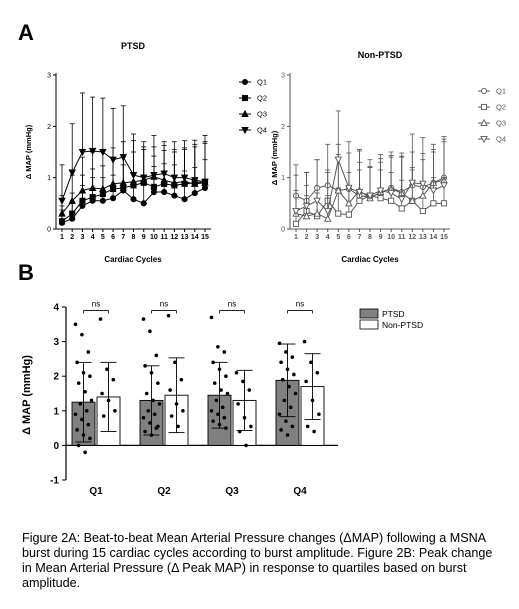 The width and height of the screenshot is (519, 609). What do you see at coordinates (300, 491) in the screenshot?
I see `category-label: Q4` at bounding box center [300, 491].